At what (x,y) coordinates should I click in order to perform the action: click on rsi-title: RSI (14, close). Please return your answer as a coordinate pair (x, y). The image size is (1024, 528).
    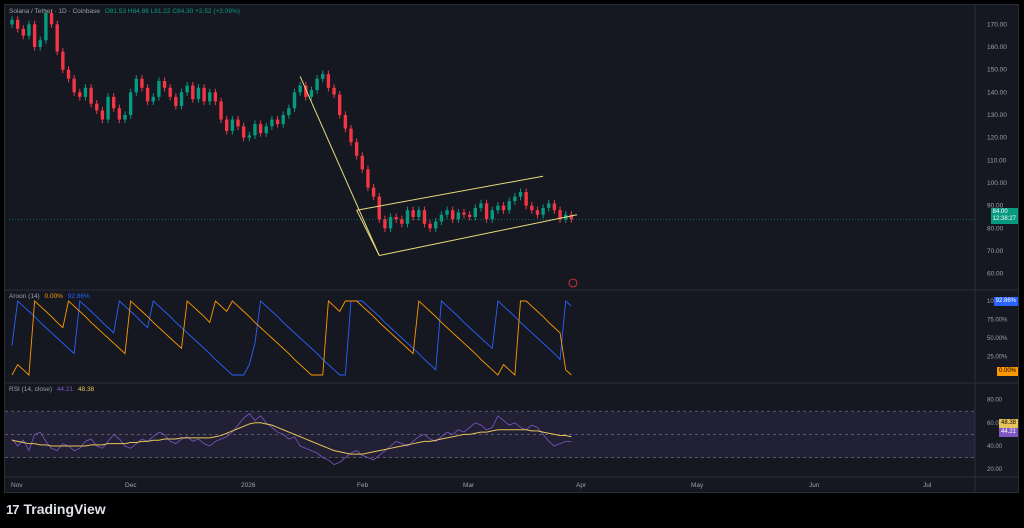
    Looking at the image, I should click on (30, 389).